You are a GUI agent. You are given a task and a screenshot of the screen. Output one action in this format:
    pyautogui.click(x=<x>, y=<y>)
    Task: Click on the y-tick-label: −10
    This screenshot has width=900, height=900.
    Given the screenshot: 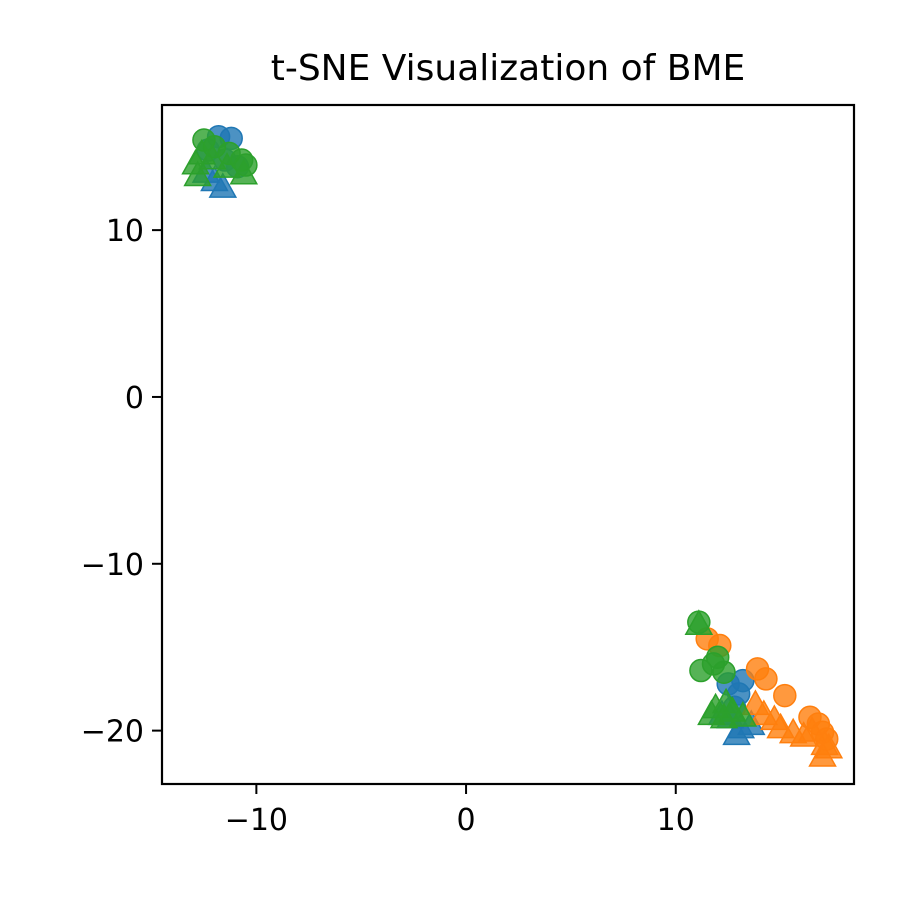 What is the action you would take?
    pyautogui.click(x=112, y=565)
    